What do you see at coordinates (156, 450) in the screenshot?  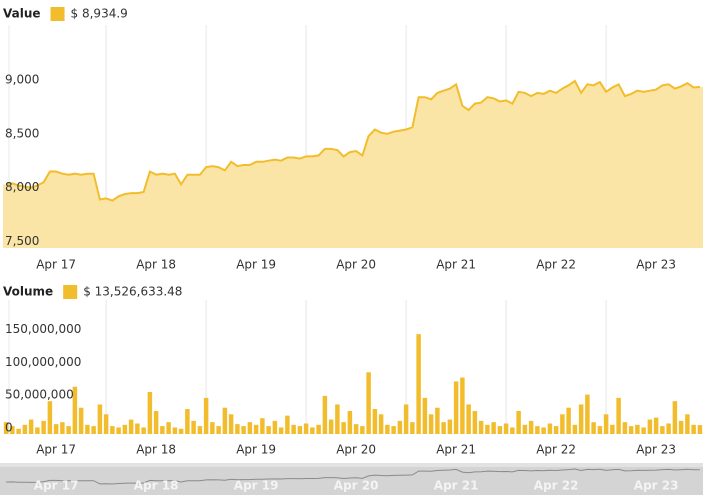 I see `x-tick-label: Apr 18` at bounding box center [156, 450].